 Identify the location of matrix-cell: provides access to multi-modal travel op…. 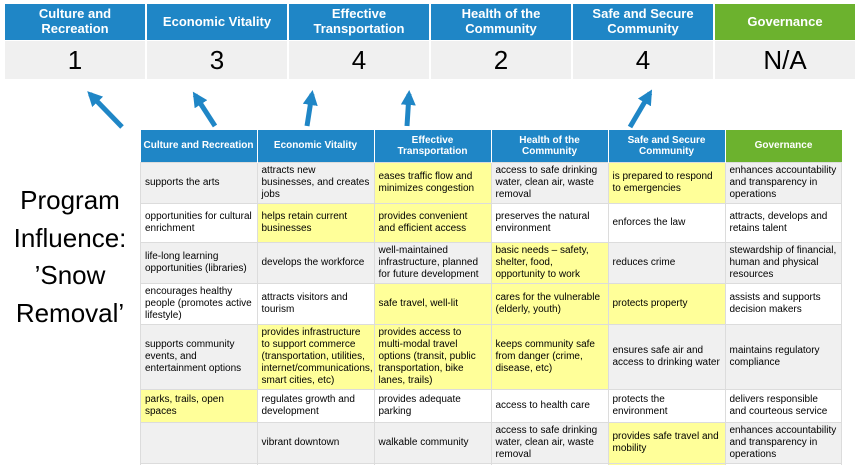
(432, 356).